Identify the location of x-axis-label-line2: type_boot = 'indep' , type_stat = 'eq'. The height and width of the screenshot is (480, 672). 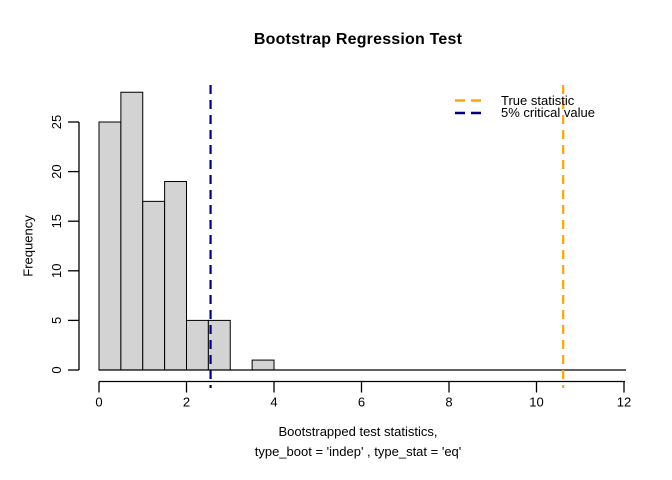
(358, 451).